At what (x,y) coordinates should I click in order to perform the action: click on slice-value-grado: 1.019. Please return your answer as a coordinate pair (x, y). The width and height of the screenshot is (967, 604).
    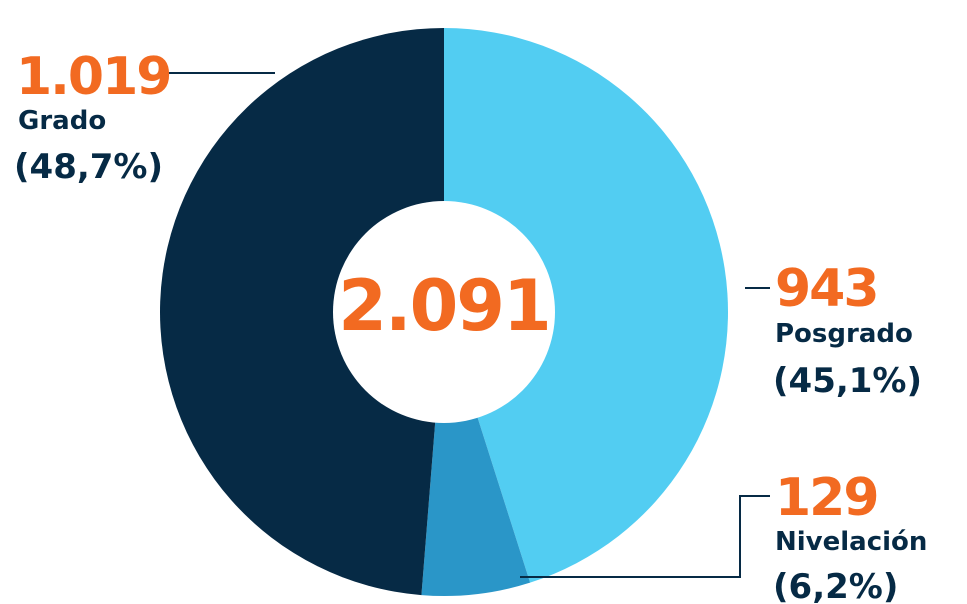
    Looking at the image, I should click on (93, 77).